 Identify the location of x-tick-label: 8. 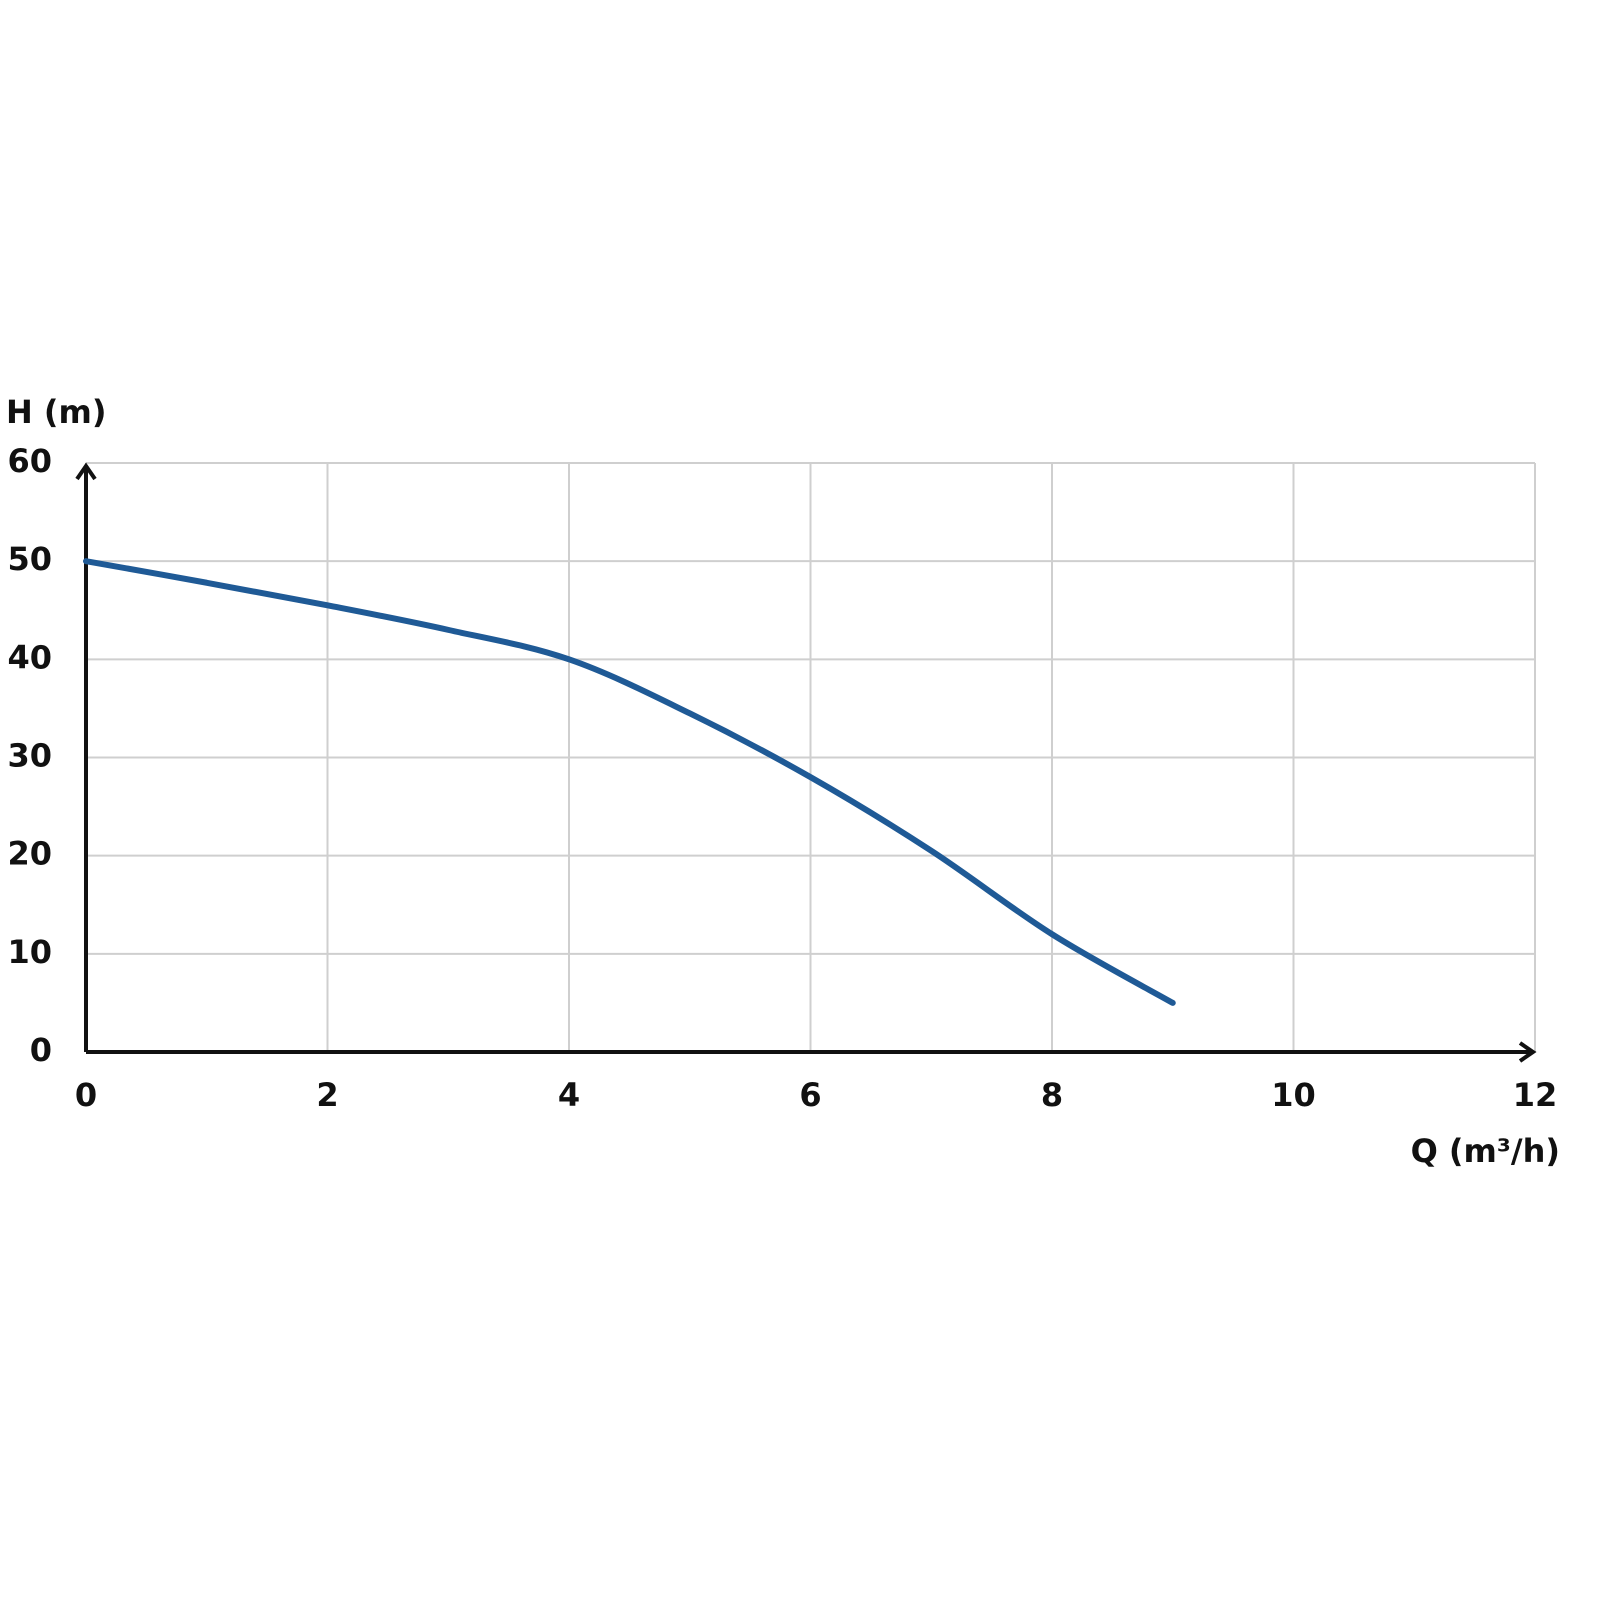
(1052, 1095).